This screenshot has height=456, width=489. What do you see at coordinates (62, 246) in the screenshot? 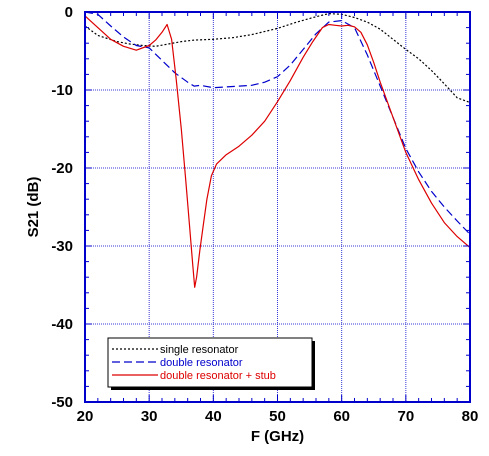
I see `y-tick-label: -30` at bounding box center [62, 246].